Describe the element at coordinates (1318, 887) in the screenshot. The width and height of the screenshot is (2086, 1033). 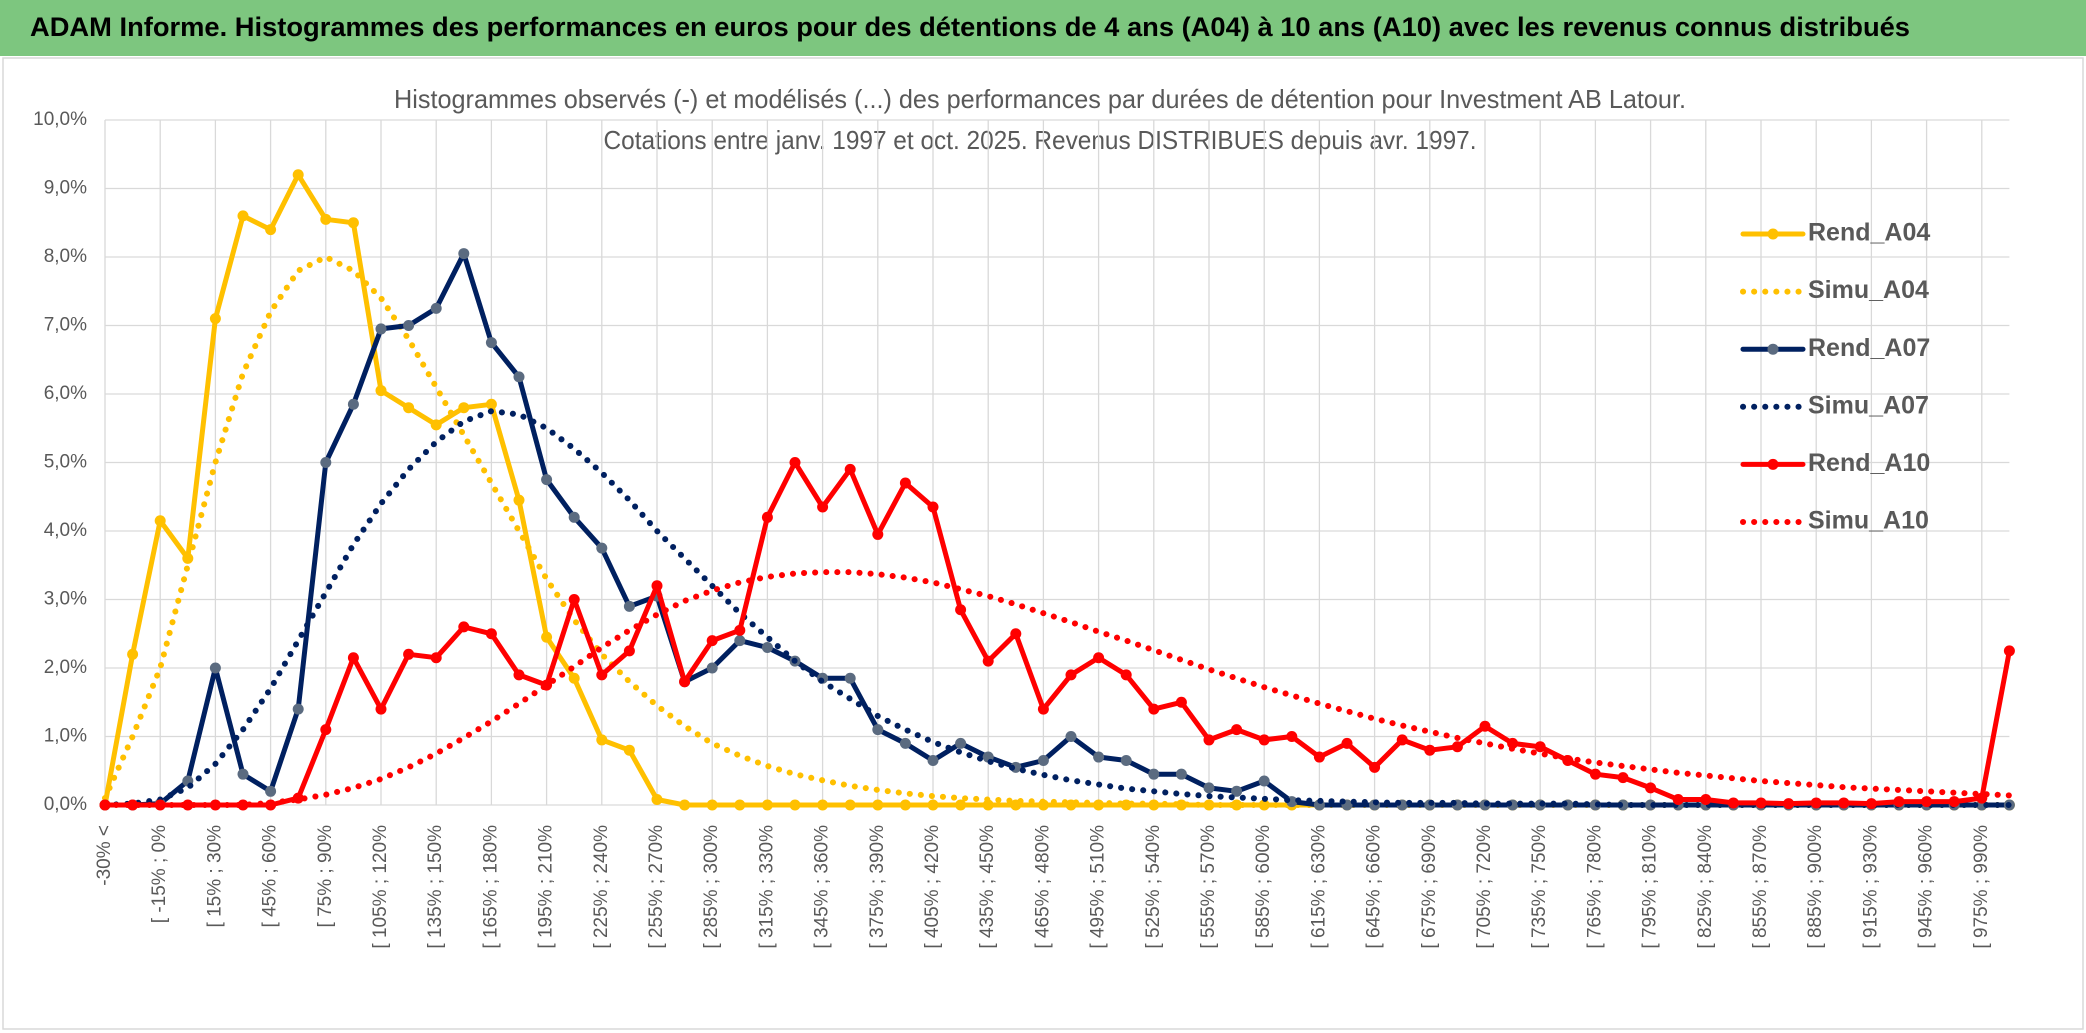
I see `x-tick-label: [ 615% ; 630%` at that location.